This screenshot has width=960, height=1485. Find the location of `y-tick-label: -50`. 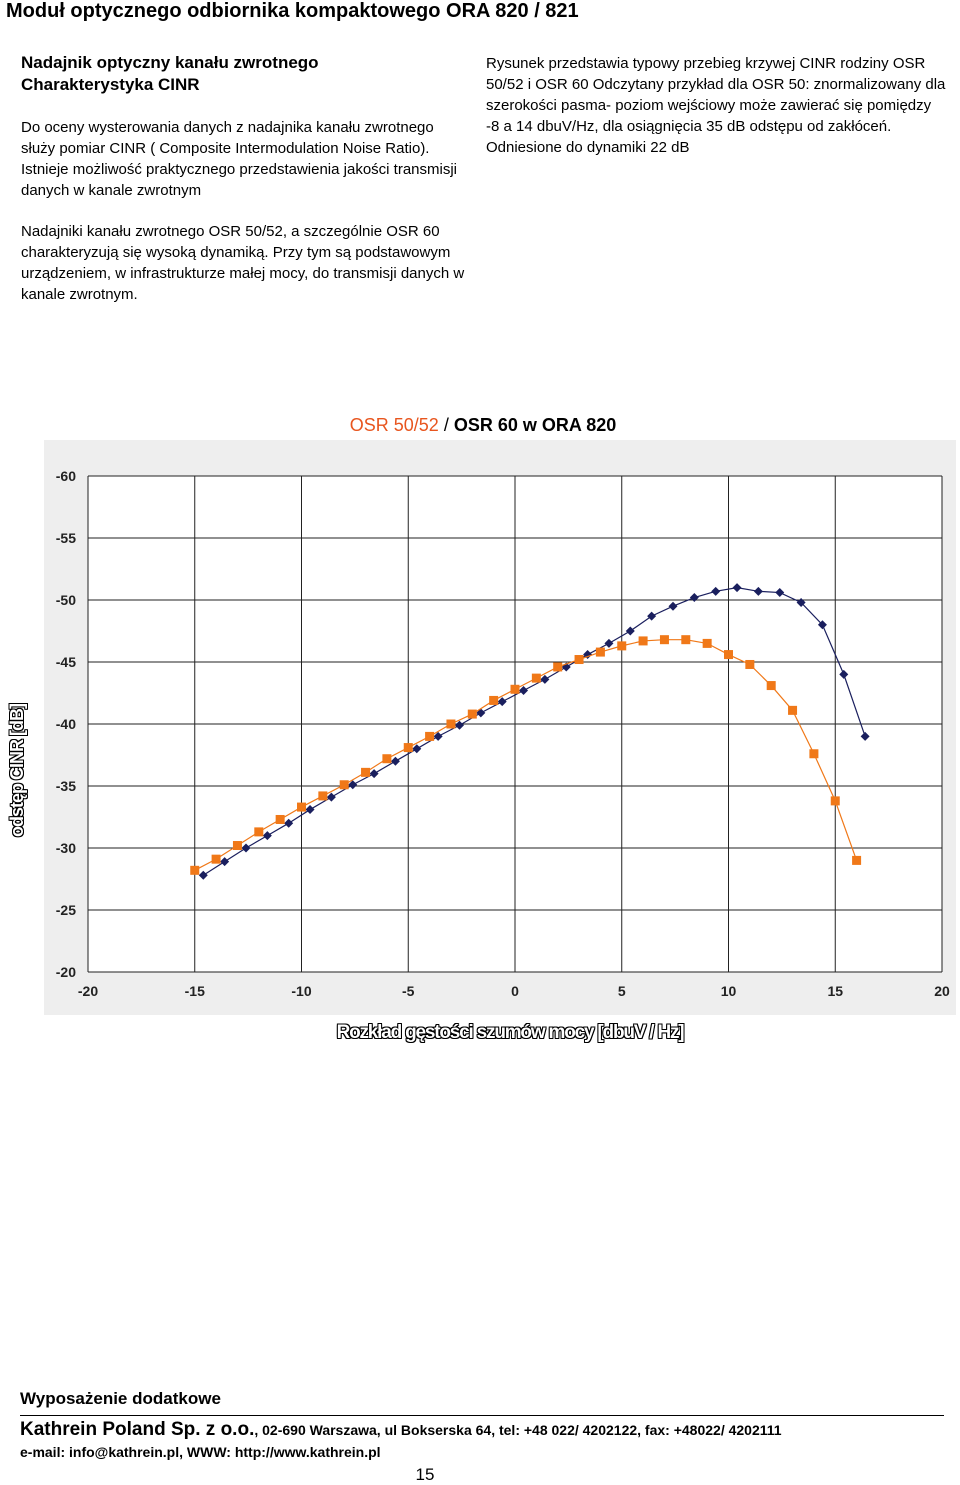

y-tick-label: -50 is located at coordinates (66, 600).